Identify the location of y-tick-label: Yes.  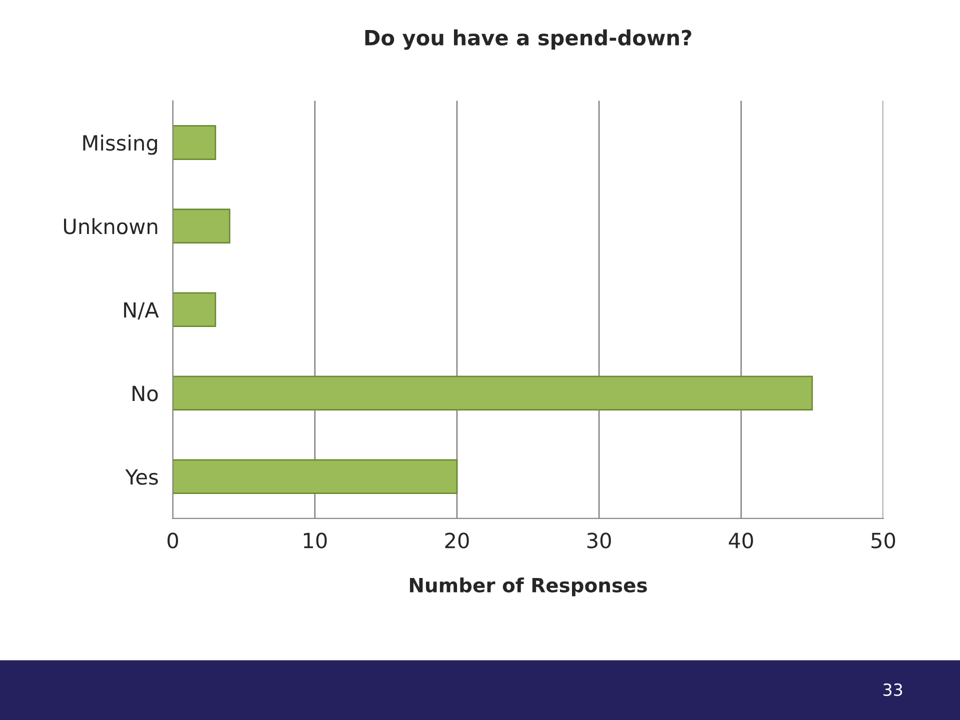
(141, 477).